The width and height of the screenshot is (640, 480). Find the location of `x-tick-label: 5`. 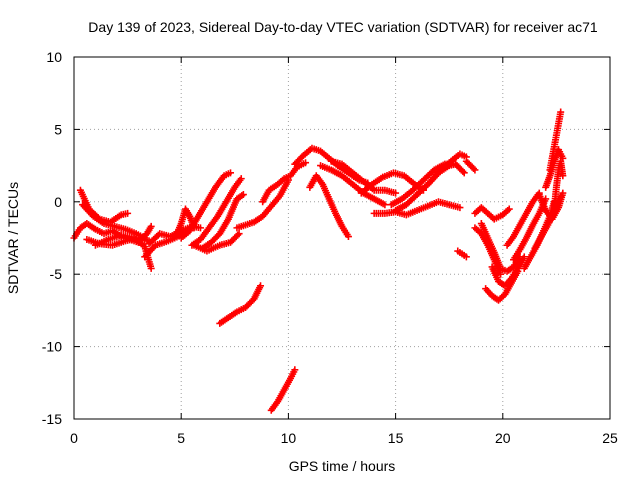

x-tick-label: 5 is located at coordinates (181, 438).